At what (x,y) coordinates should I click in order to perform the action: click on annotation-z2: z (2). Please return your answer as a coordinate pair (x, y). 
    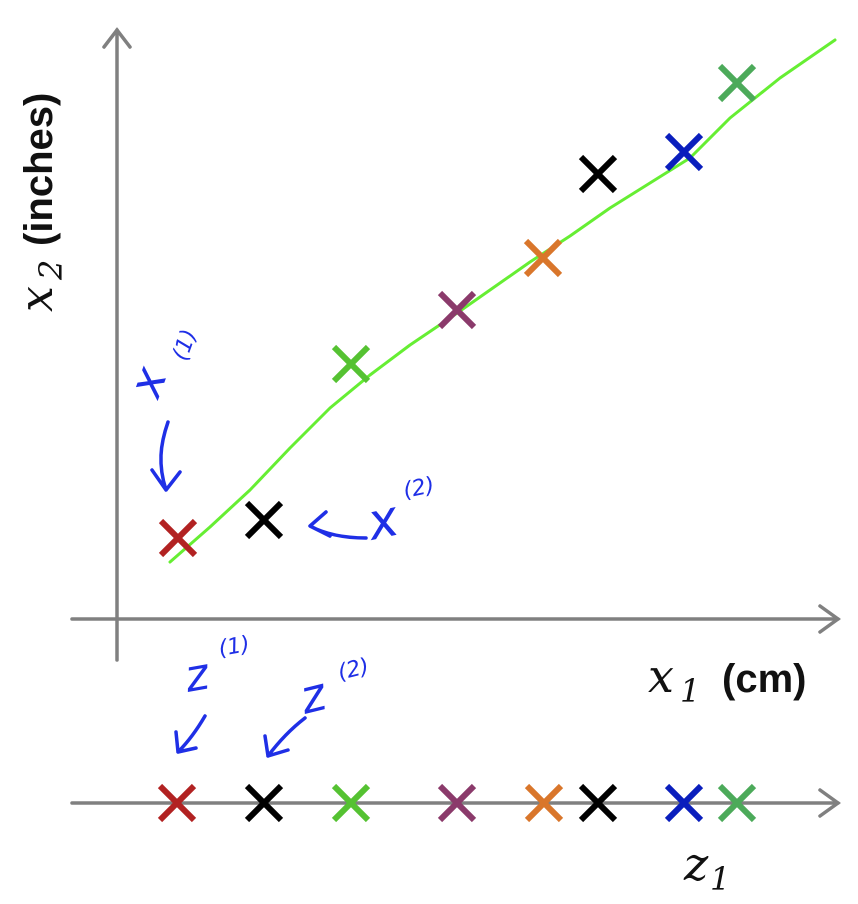
    Looking at the image, I should click on (317, 706).